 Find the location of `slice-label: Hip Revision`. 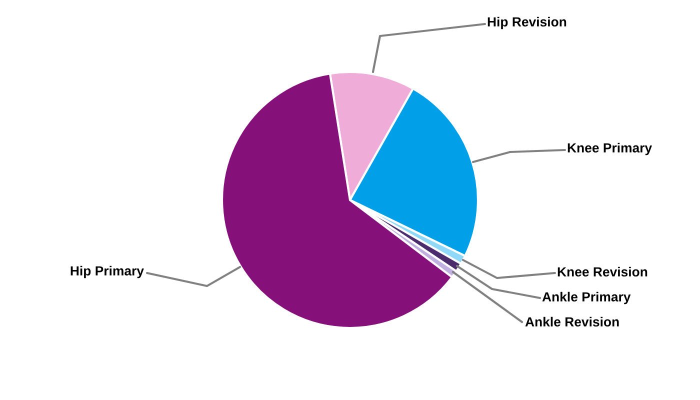

slice-label: Hip Revision is located at coordinates (527, 23).